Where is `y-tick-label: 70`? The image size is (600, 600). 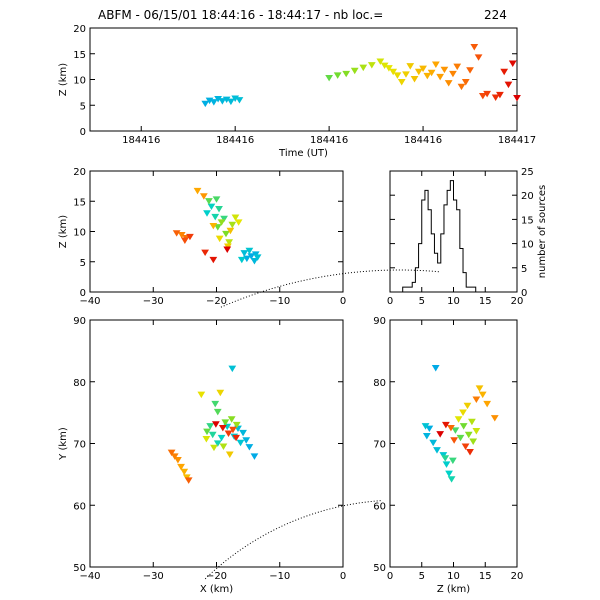 y-tick-label: 70 is located at coordinates (379, 445).